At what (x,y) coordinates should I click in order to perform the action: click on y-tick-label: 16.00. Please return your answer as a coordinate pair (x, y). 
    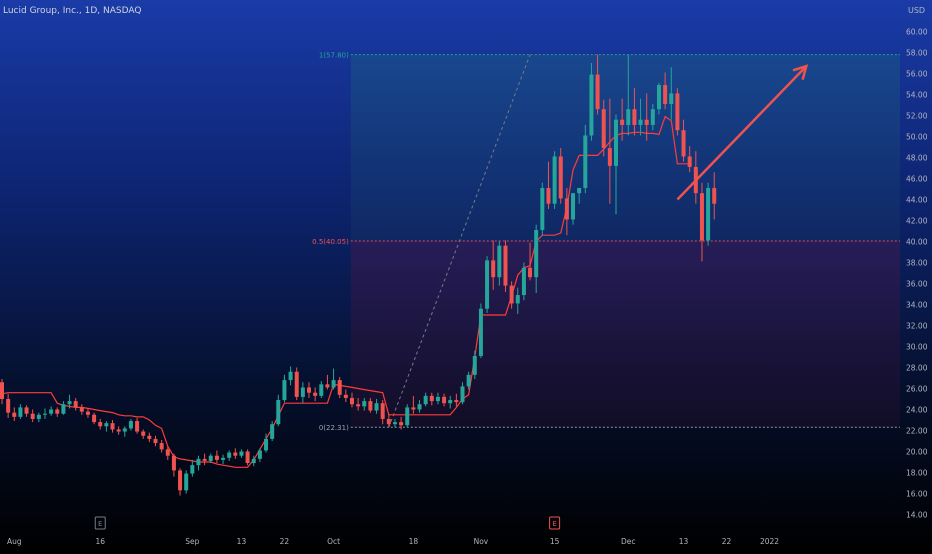
    Looking at the image, I should click on (917, 494).